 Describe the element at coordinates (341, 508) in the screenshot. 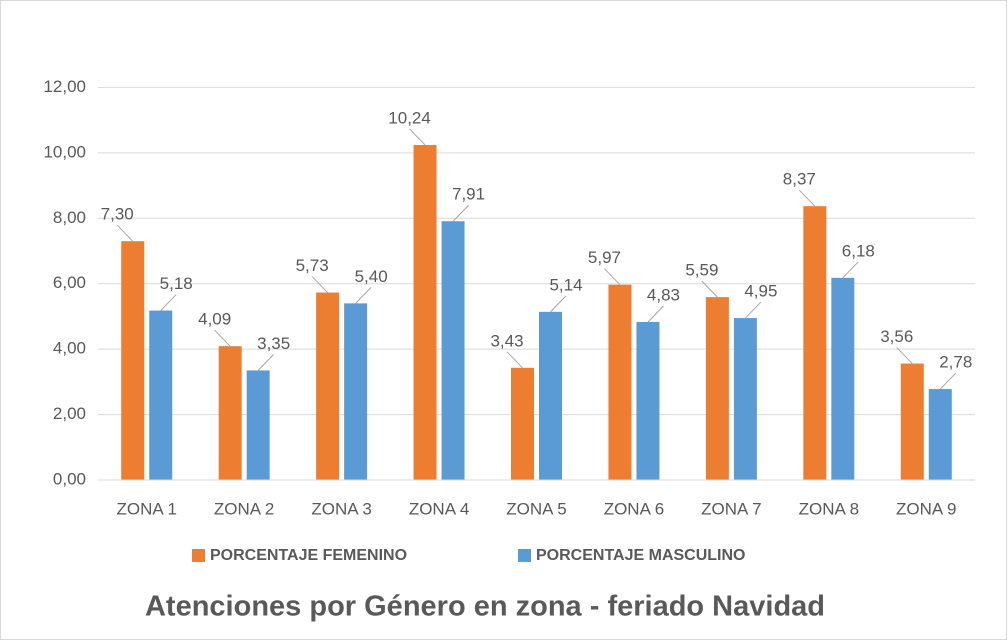

I see `x-tick-label: ZONA 3` at that location.